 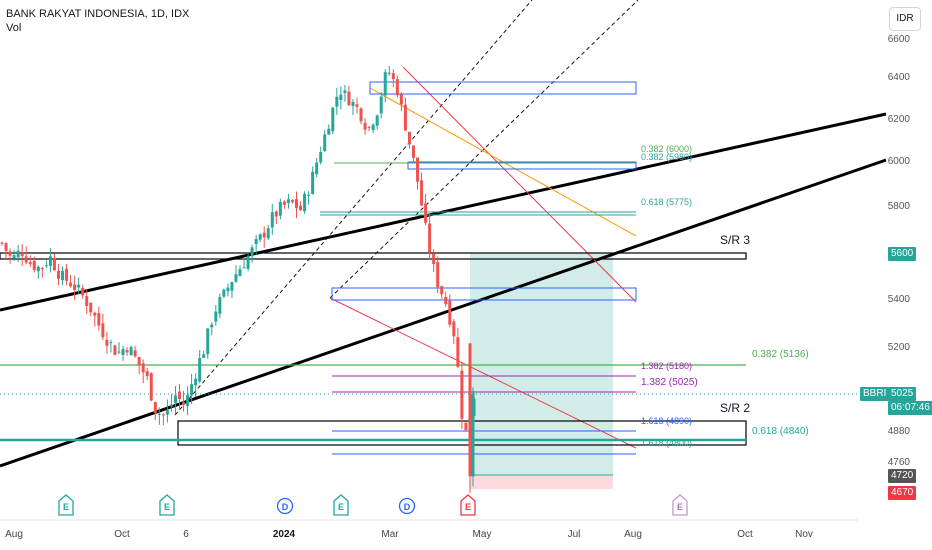 I want to click on price-tag-4720: 4720, so click(x=902, y=476).